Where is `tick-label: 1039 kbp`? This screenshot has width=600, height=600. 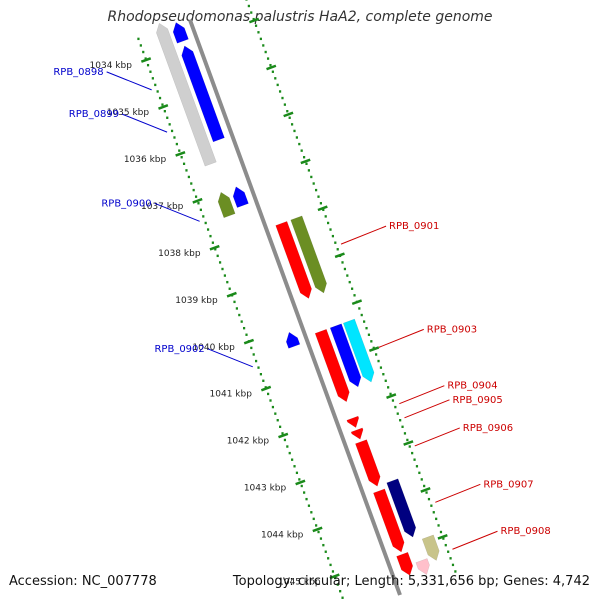
tick-label: 1039 kbp is located at coordinates (196, 301).